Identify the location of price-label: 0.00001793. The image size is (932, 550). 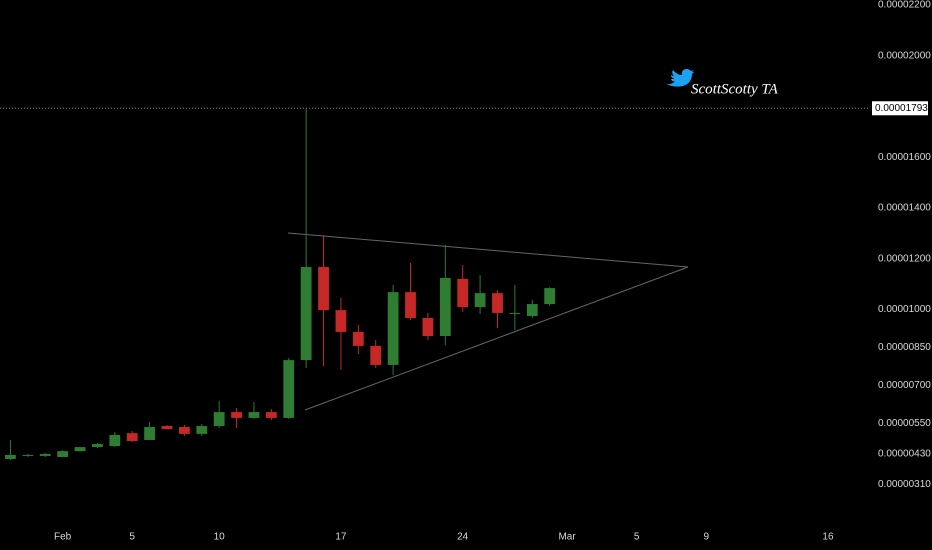
(901, 108).